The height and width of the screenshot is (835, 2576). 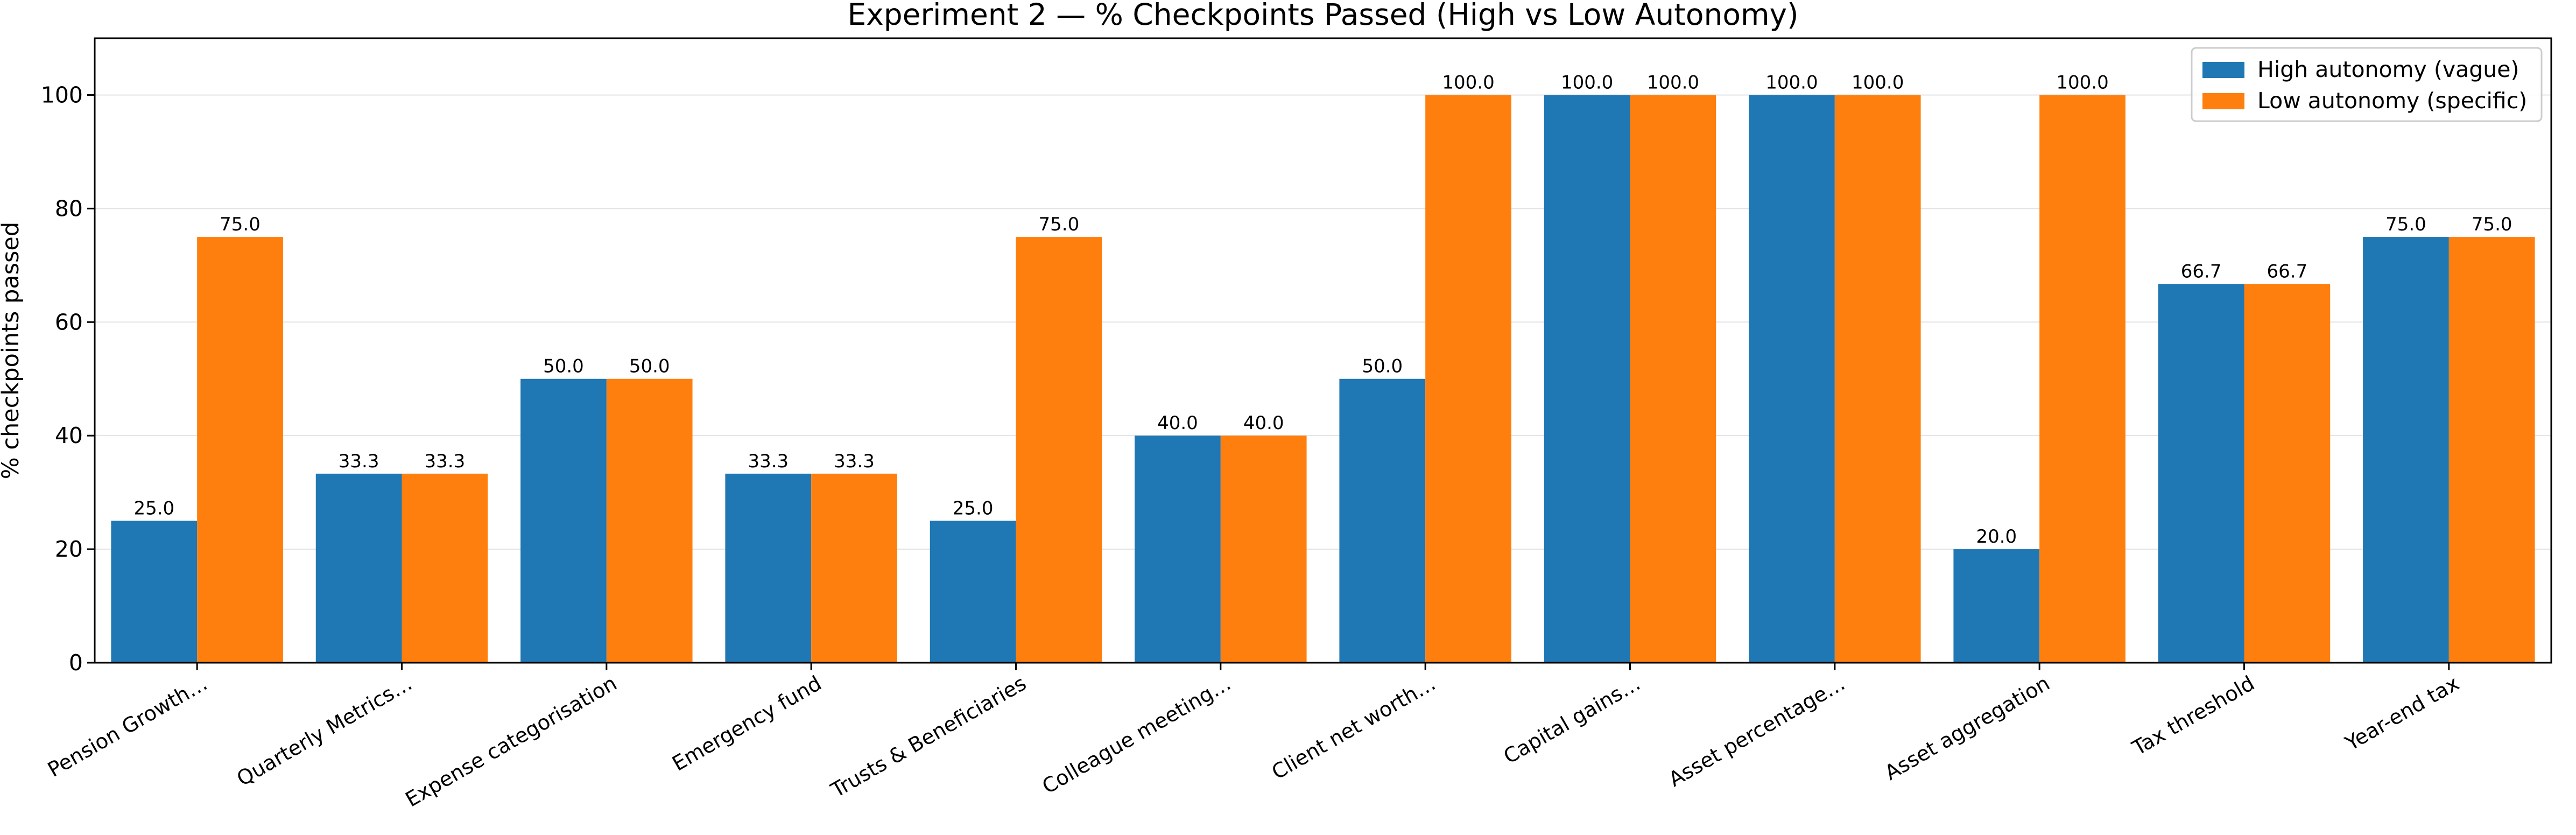 What do you see at coordinates (747, 723) in the screenshot?
I see `x-tick-label: Emergency fund` at bounding box center [747, 723].